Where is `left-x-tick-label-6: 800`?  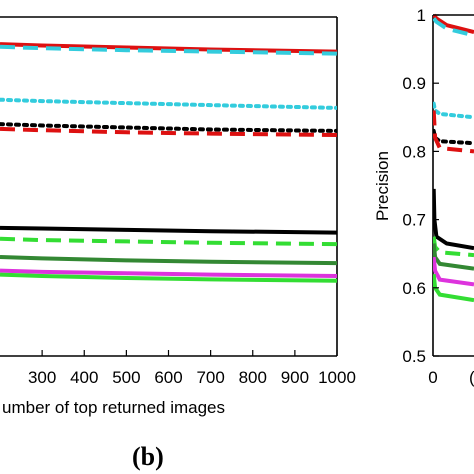
left-x-tick-label-6: 800 is located at coordinates (253, 377).